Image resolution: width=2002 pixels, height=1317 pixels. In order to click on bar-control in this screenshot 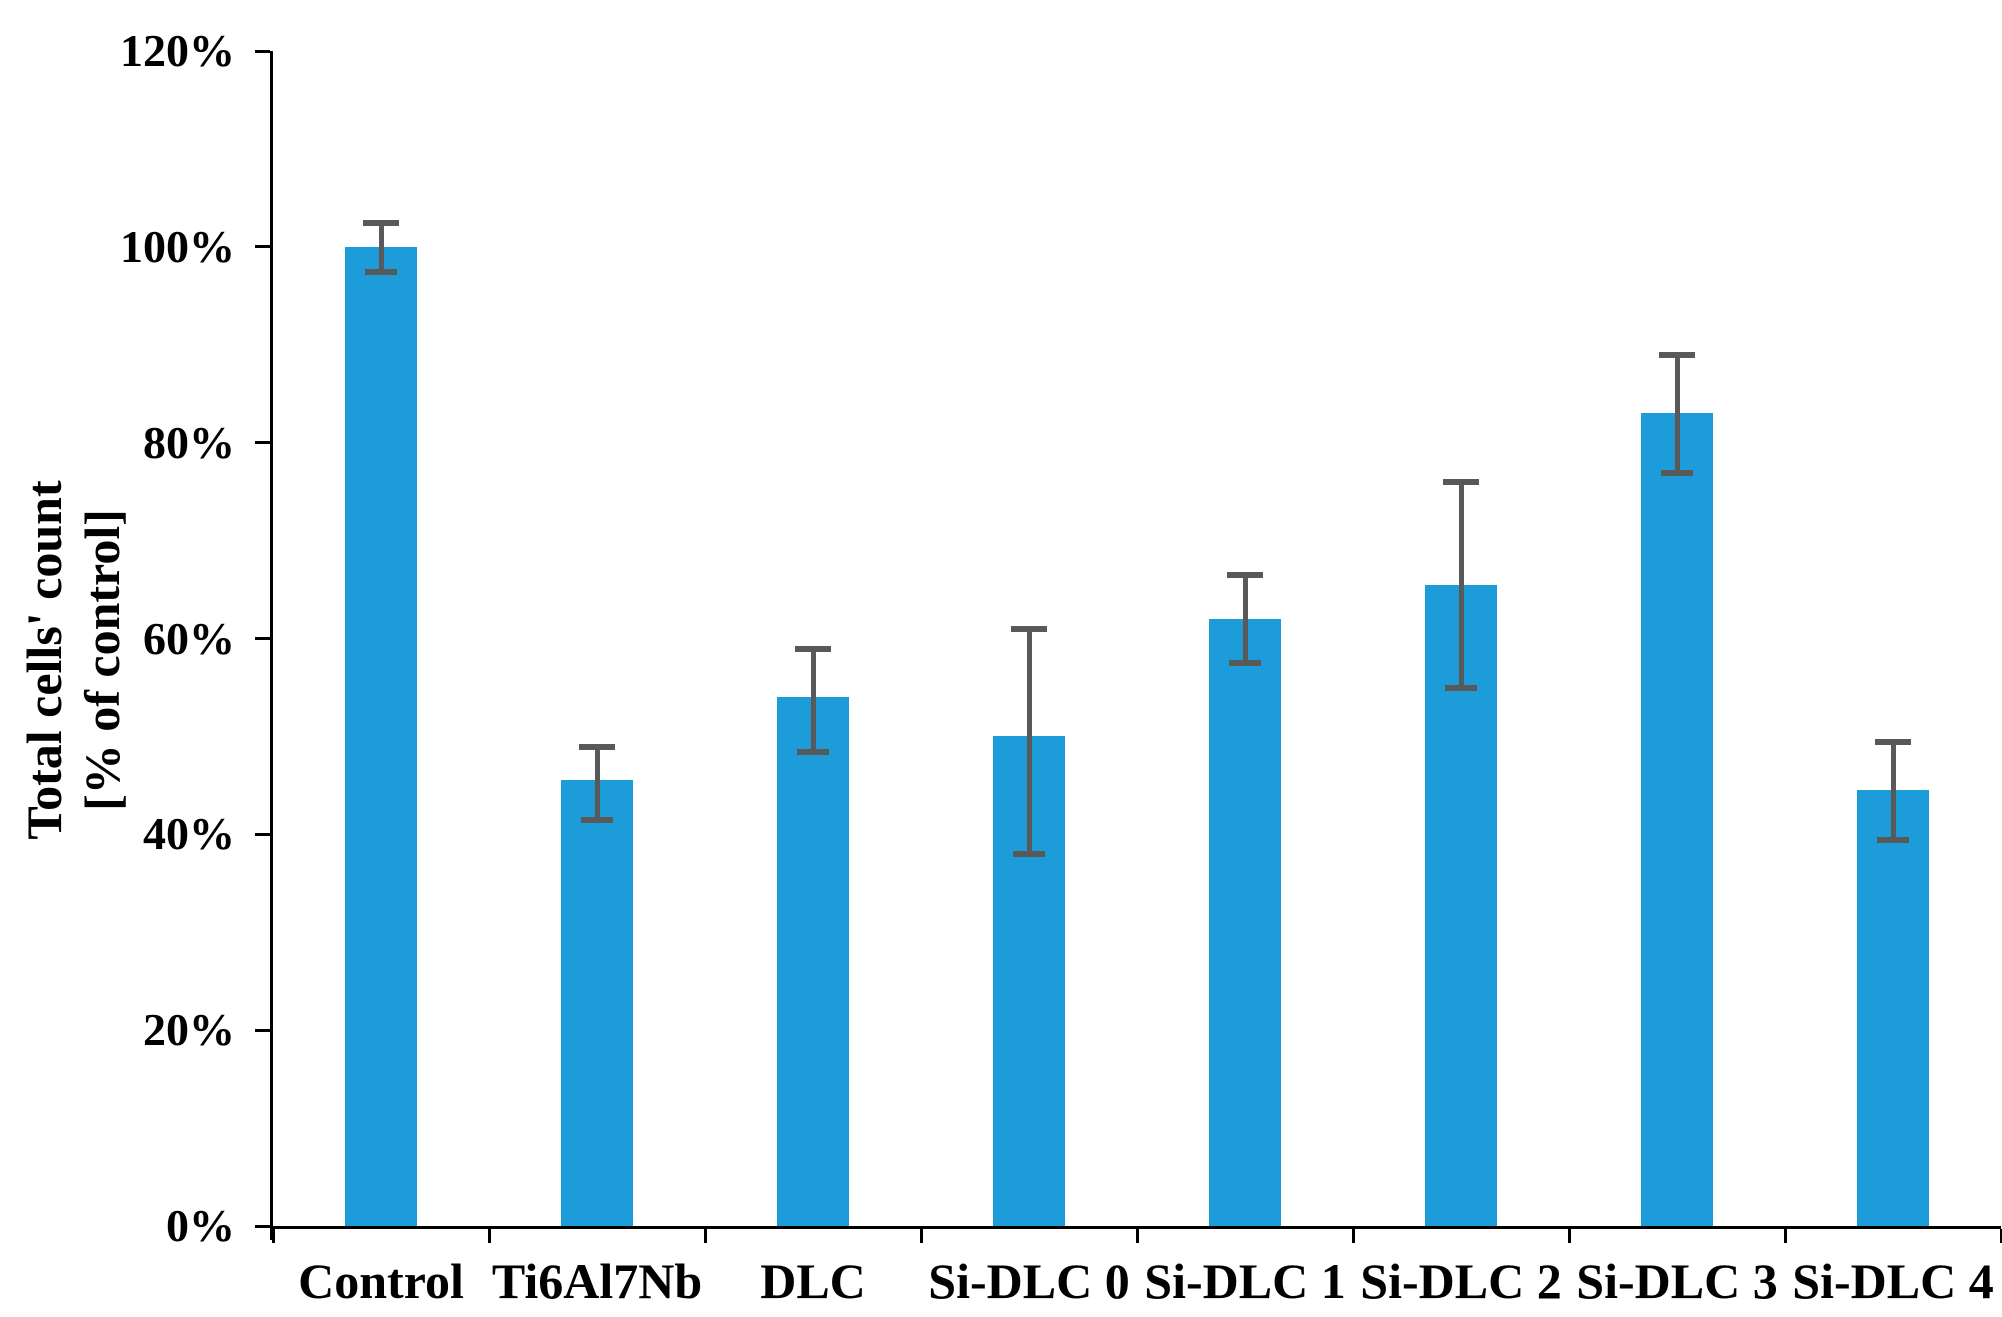, I will do `click(381, 736)`.